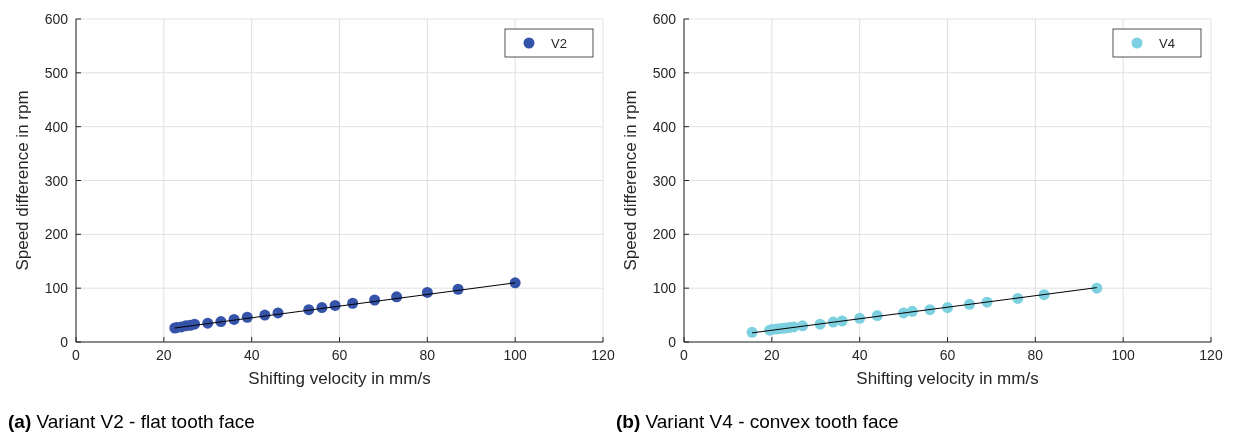 This screenshot has width=1236, height=435. I want to click on text: (b) Variant V4 - convex tooth face, so click(757, 421).